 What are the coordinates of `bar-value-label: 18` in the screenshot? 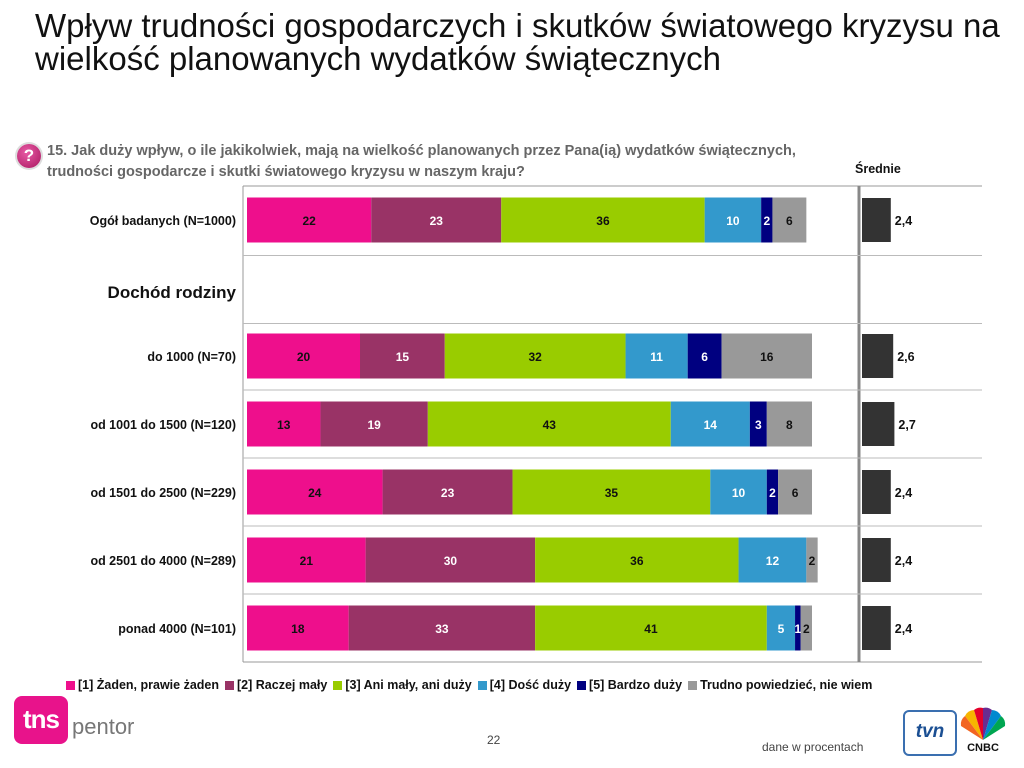 It's located at (298, 629).